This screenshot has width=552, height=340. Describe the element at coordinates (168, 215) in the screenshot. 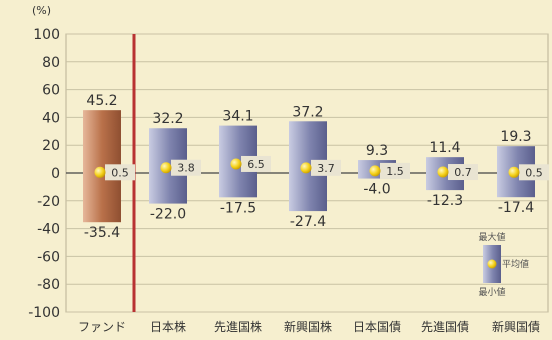

I see `min-label: -22.0` at that location.